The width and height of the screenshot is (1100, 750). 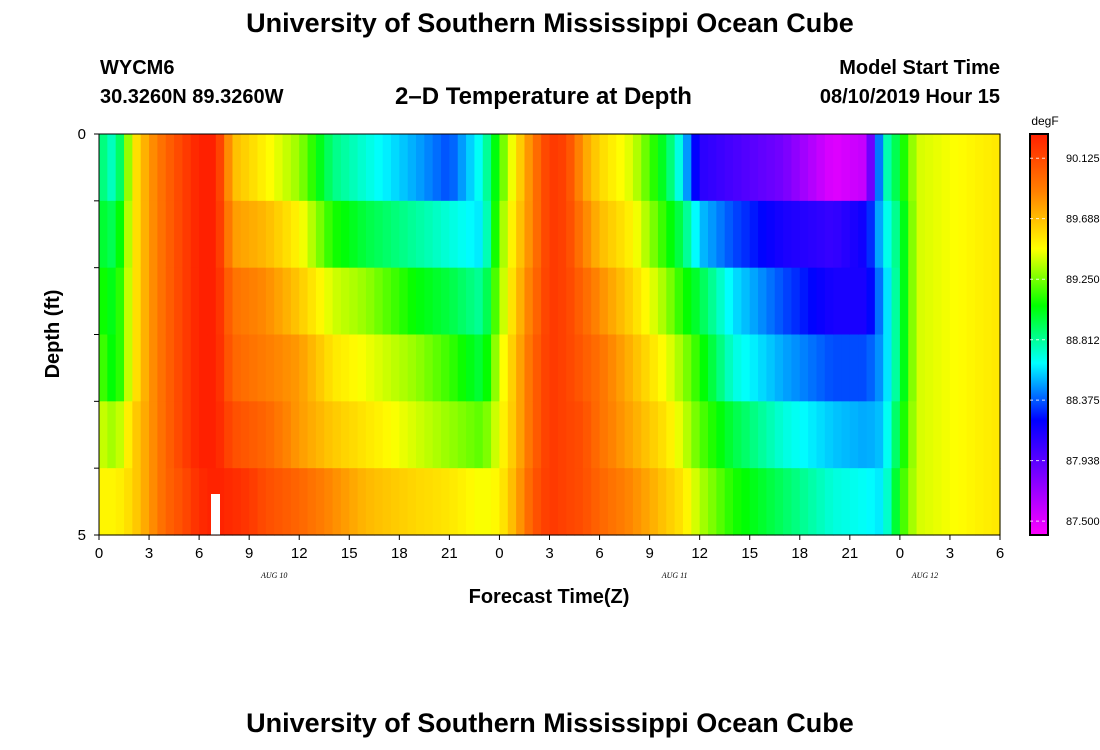 What do you see at coordinates (88, 335) in the screenshot?
I see `y-axis: 05` at bounding box center [88, 335].